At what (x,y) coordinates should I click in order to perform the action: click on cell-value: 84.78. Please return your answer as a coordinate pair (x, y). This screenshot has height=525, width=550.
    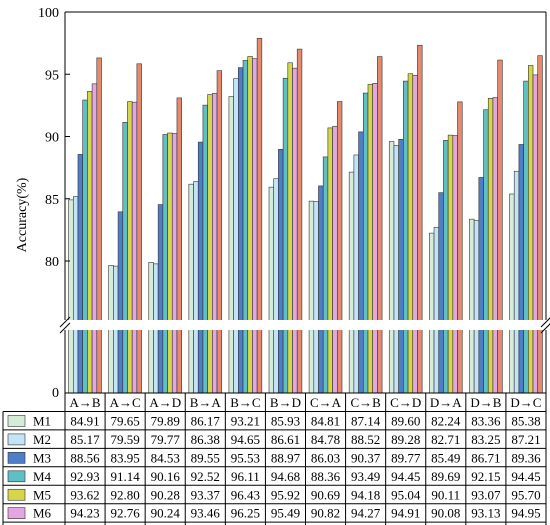
    Looking at the image, I should click on (325, 439).